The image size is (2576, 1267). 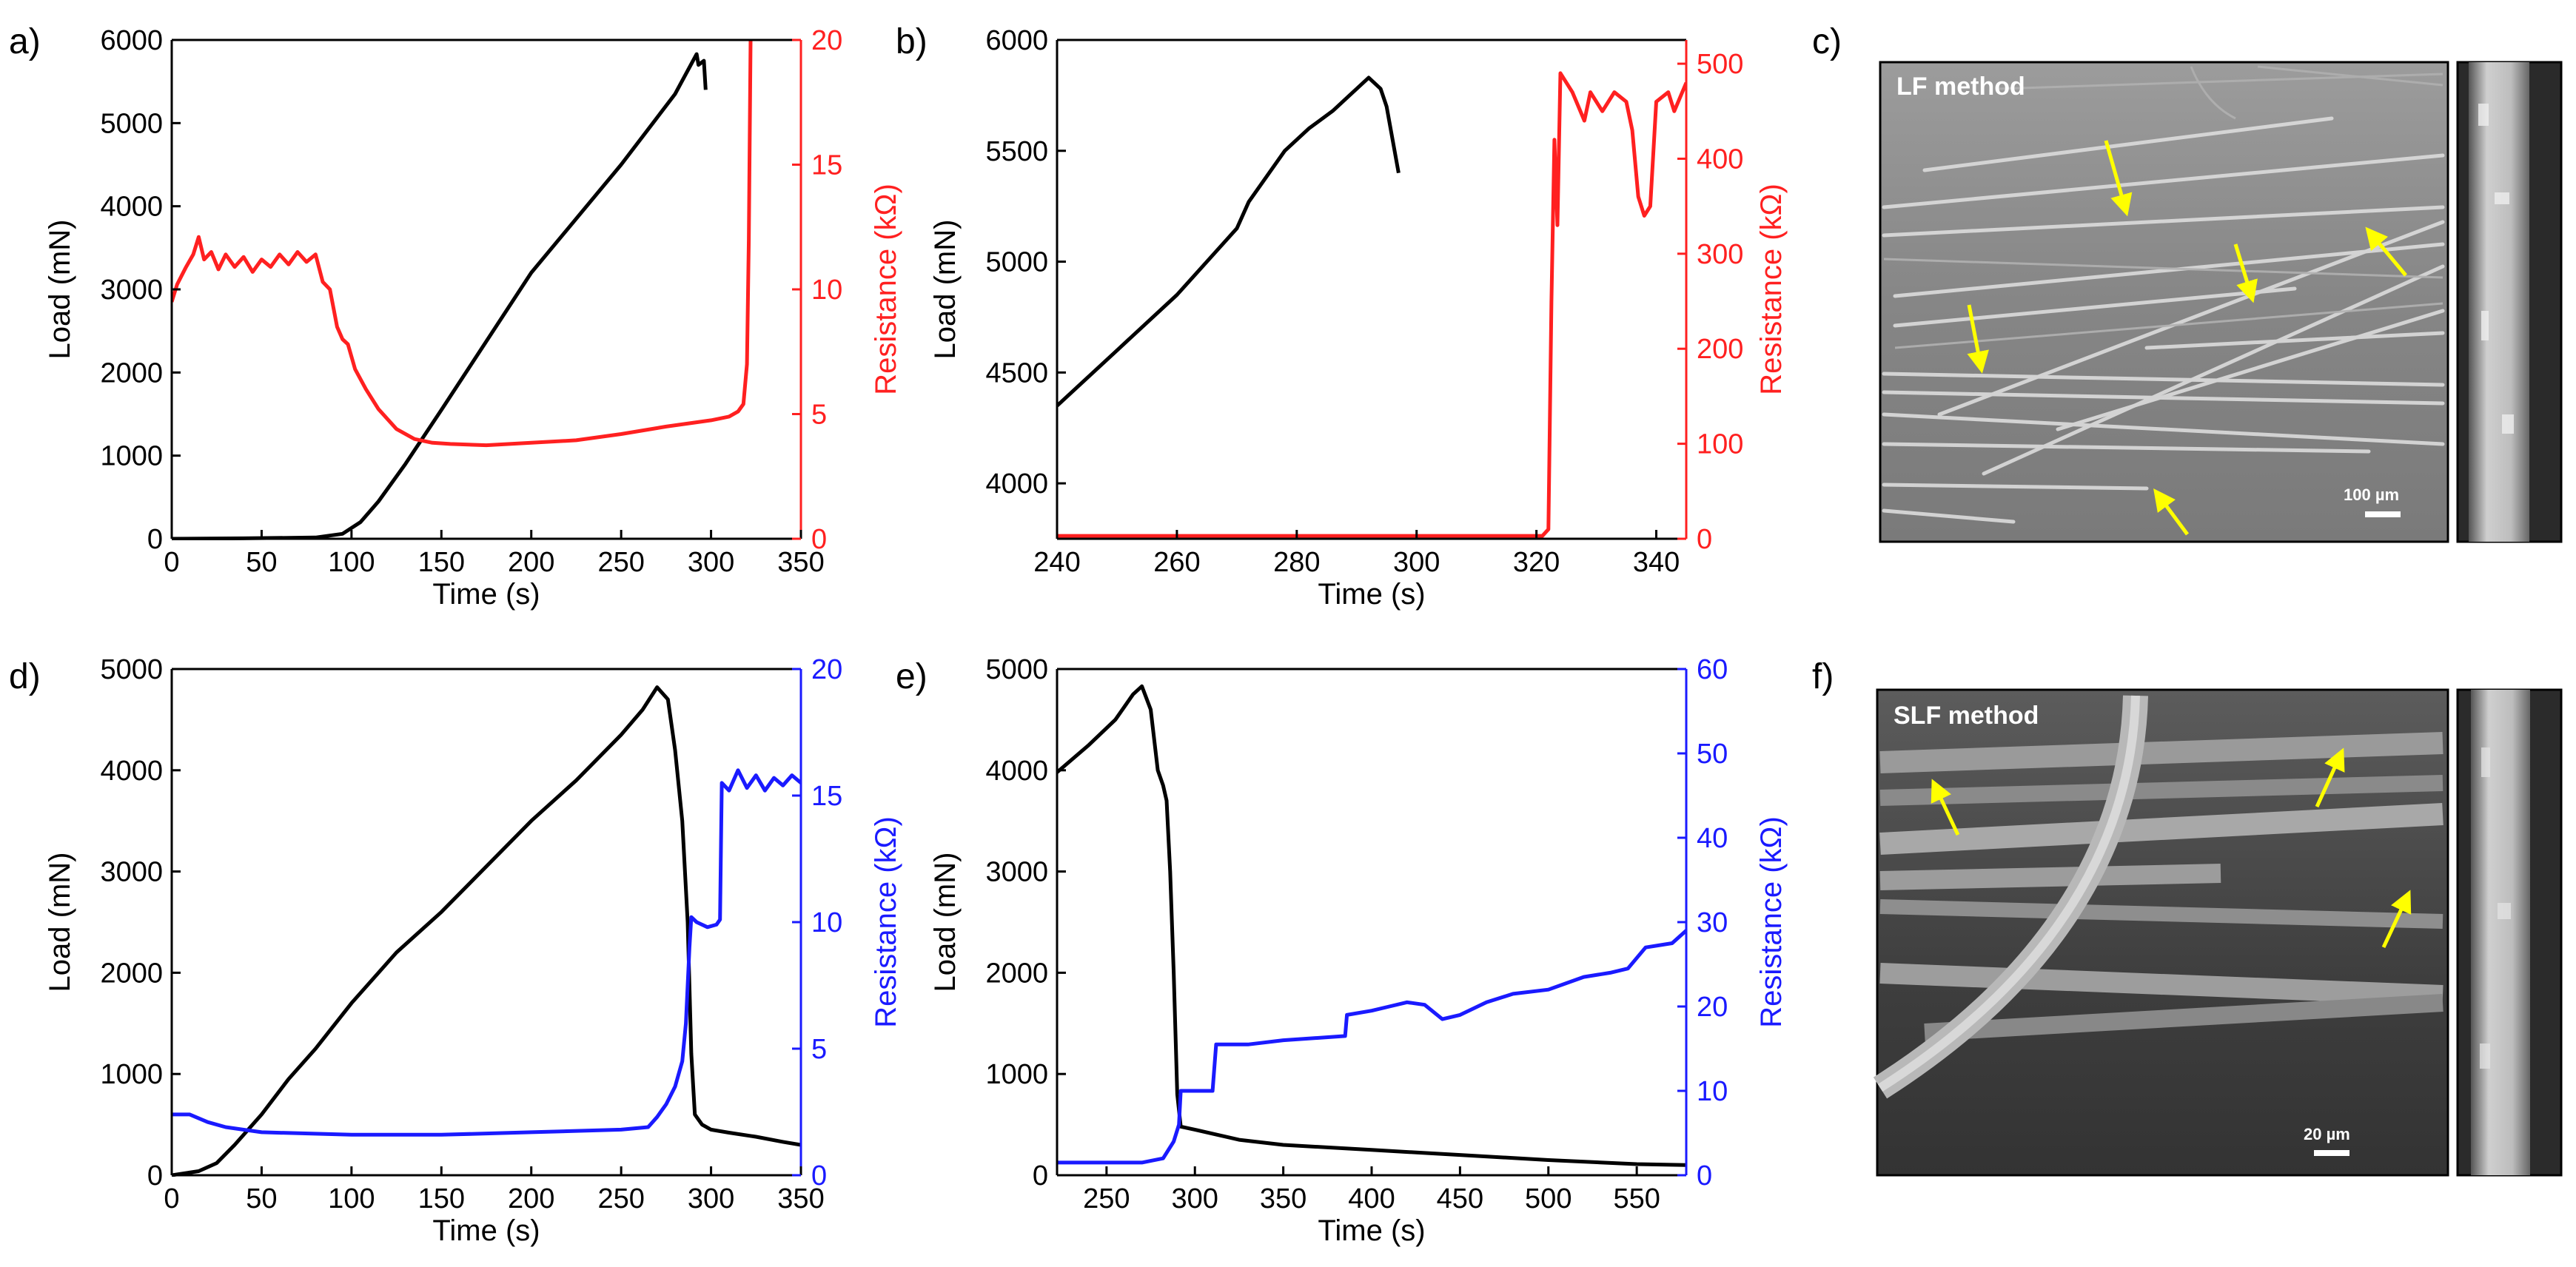 What do you see at coordinates (1720, 350) in the screenshot?
I see `y-right-tick-label: 200` at bounding box center [1720, 350].